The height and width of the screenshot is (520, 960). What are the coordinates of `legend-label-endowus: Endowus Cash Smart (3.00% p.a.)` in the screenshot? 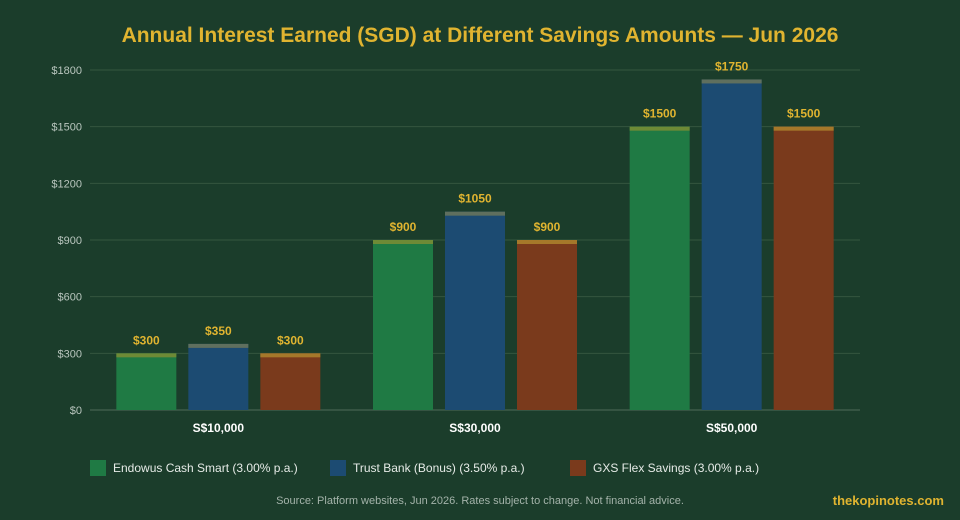 It's located at (205, 468).